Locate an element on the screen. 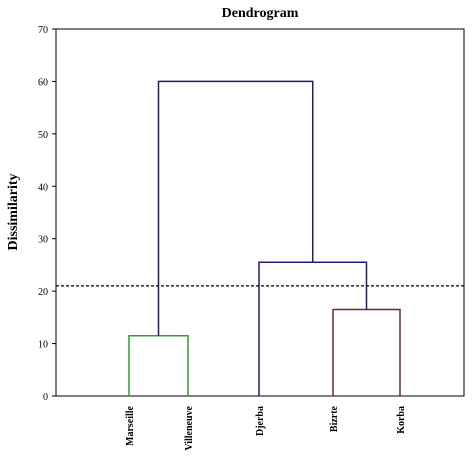  y-axis-ticks: 0 10 20 30 40 50 60 70 is located at coordinates (47, 214).